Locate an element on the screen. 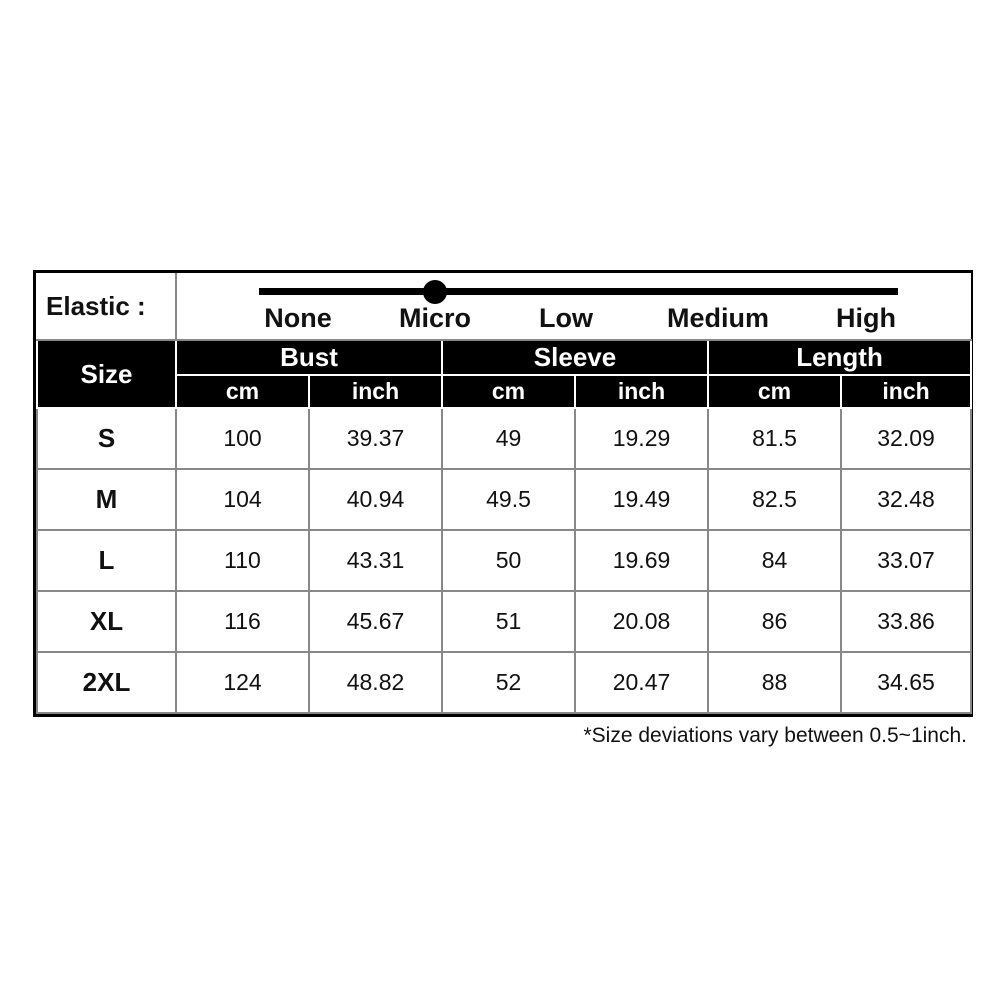 The image size is (1001, 1001). elastic-level-low: Low is located at coordinates (566, 318).